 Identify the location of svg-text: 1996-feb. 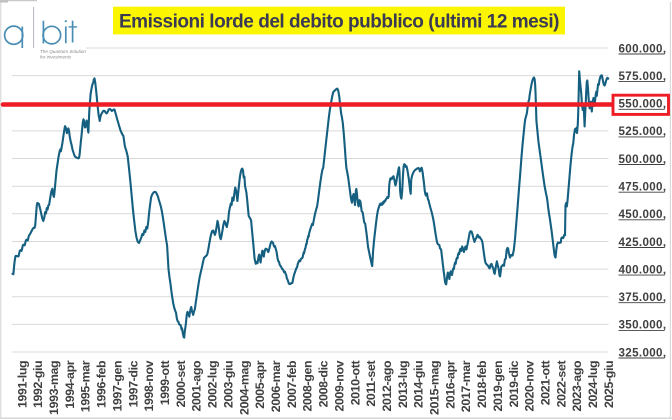
(102, 384).